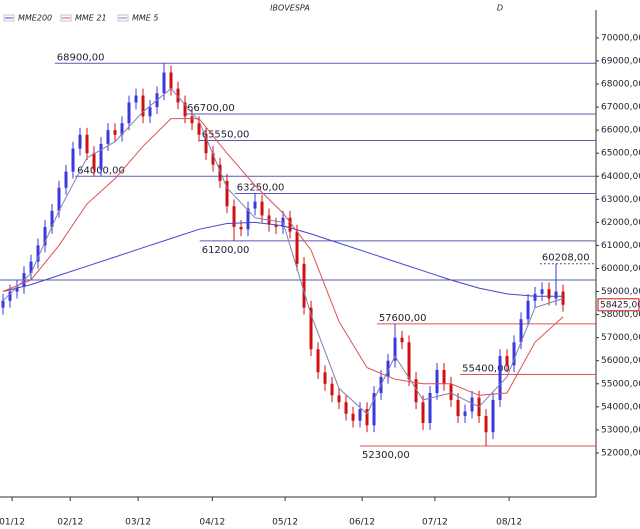 The width and height of the screenshot is (640, 529). I want to click on y-tick-label: 68000,00, so click(620, 85).